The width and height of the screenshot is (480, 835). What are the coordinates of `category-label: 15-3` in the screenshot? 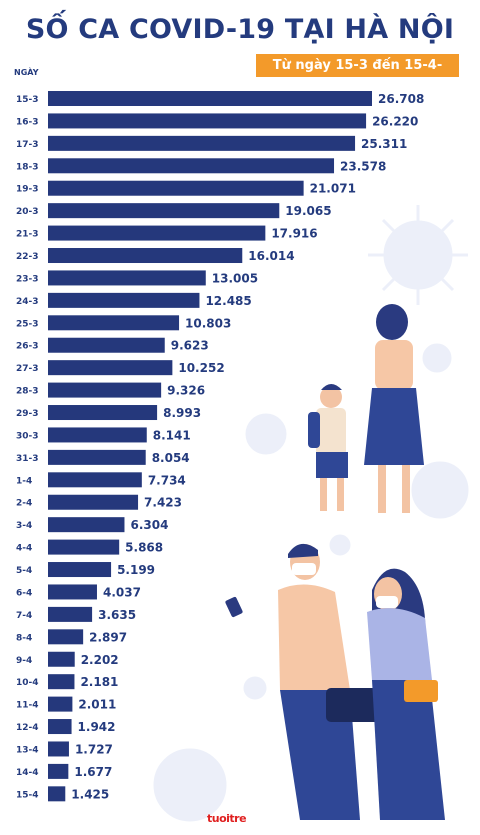 It's located at (27, 100).